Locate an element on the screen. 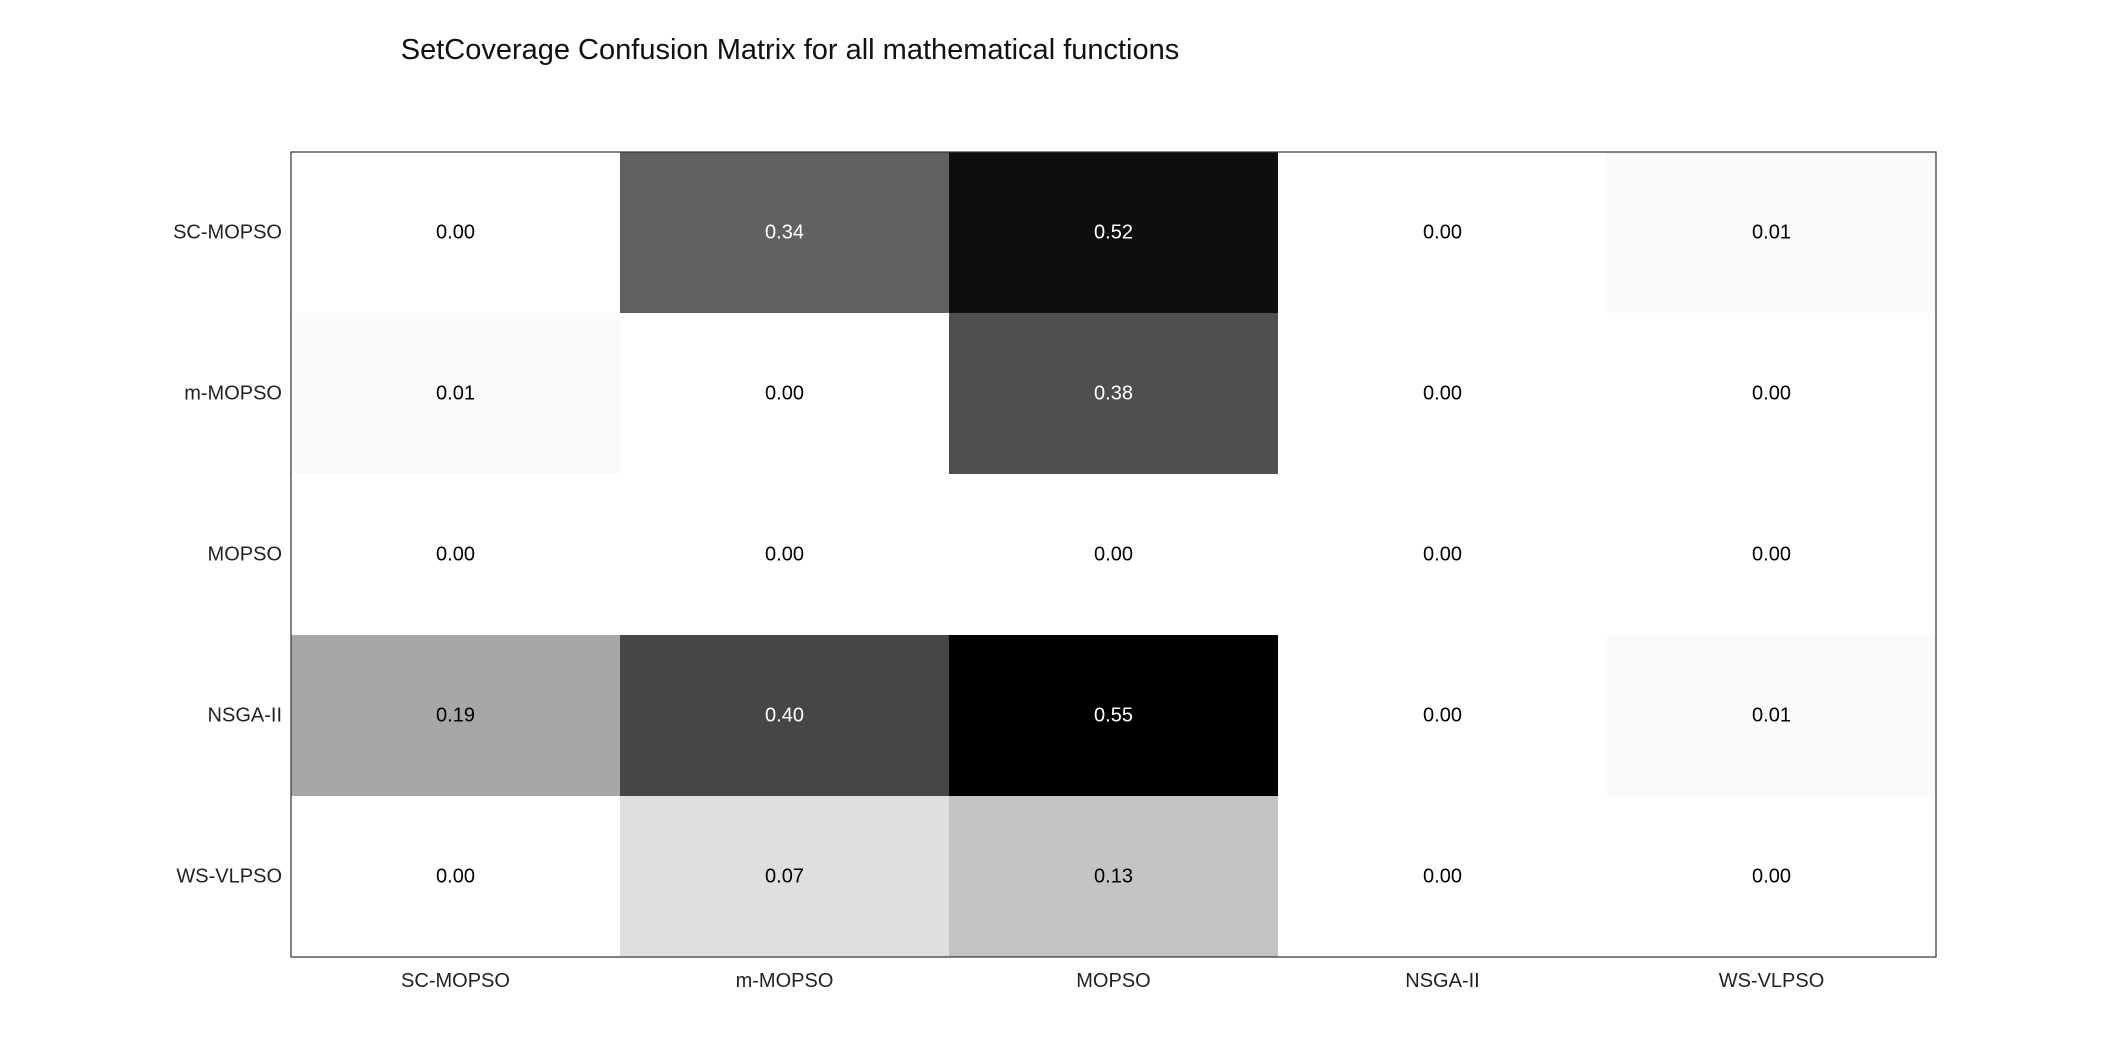  x-tick-label: NSGA-II is located at coordinates (1442, 981).